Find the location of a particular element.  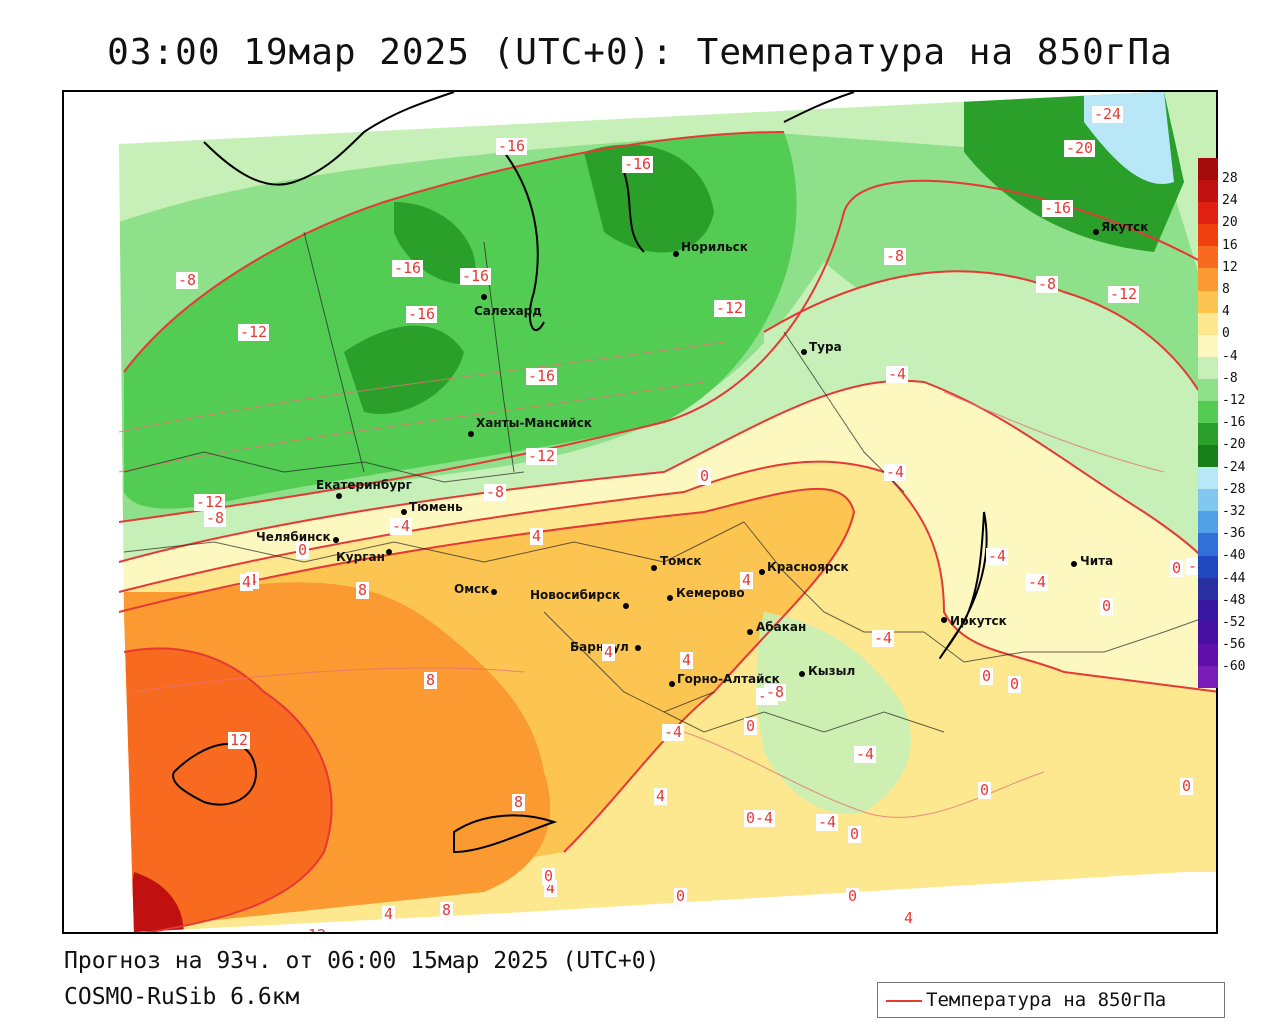

colorbar-tick-label: 4 is located at coordinates (1226, 312).